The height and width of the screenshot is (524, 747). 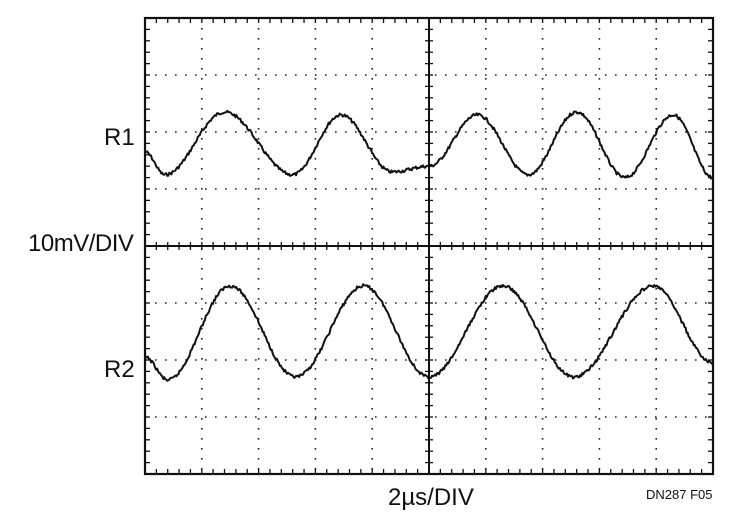 I want to click on trace-r1-label: R1, so click(x=119, y=137).